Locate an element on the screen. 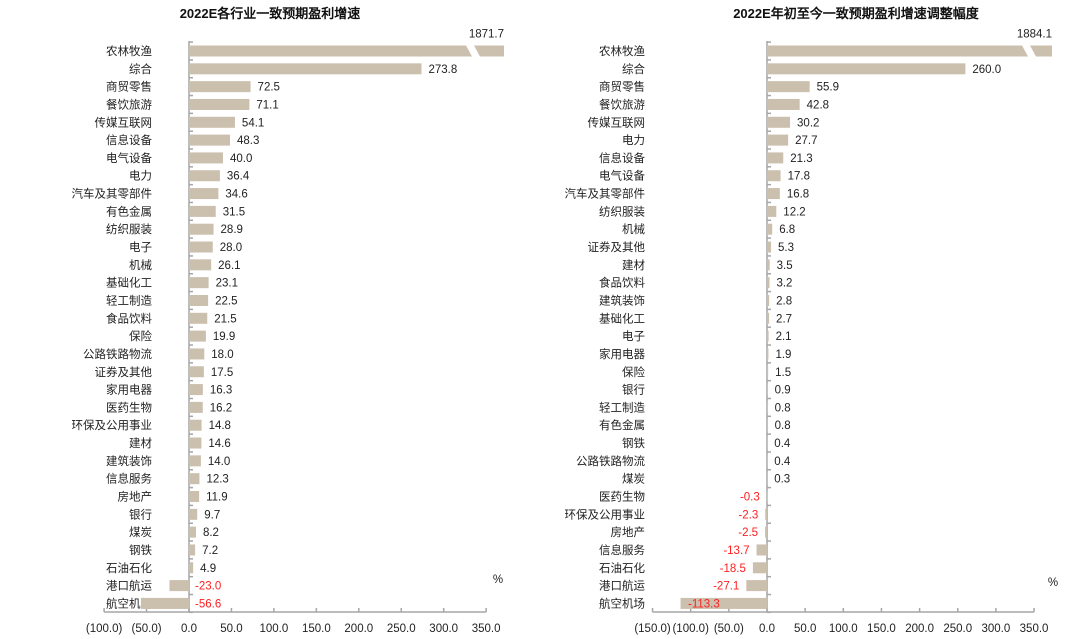 This screenshot has height=639, width=1080. right-category-label: 电气设备 is located at coordinates (622, 176).